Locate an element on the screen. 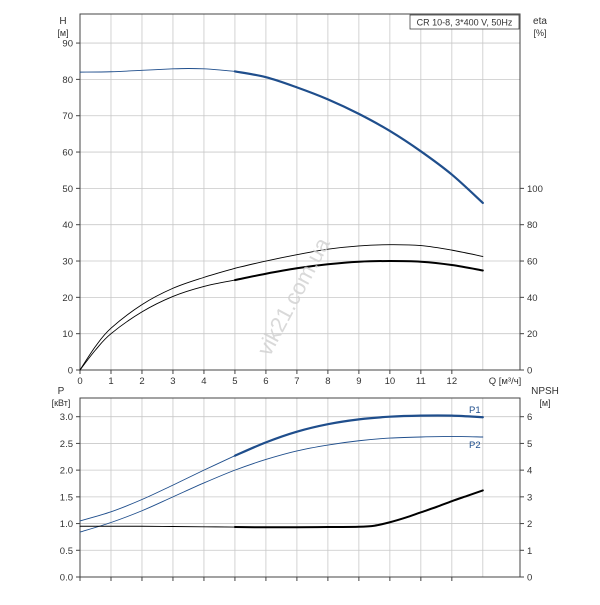 Image resolution: width=600 pixels, height=605 pixels. x-tick-label: 9 is located at coordinates (358, 381).